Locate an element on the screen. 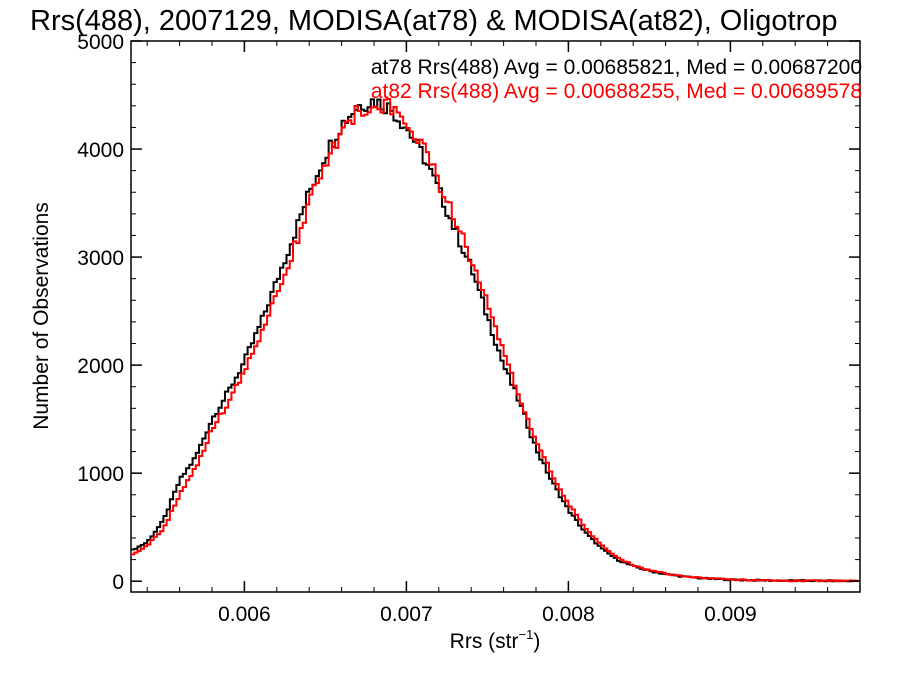 The height and width of the screenshot is (675, 900). x-tick-label: 0.008 is located at coordinates (568, 614).